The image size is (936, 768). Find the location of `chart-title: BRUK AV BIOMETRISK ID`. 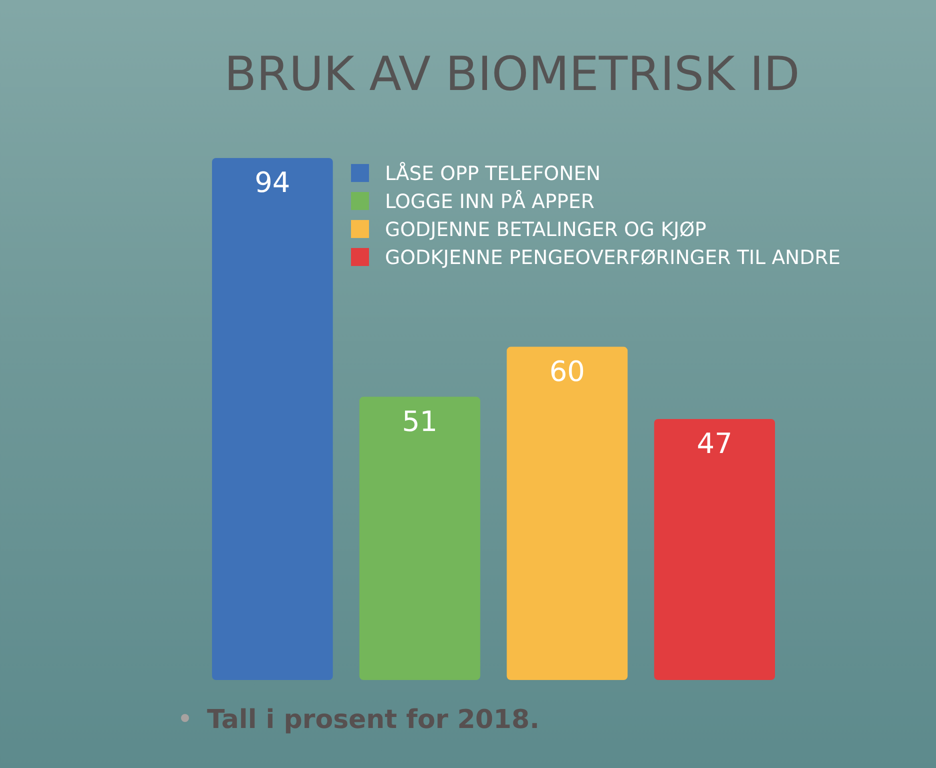

chart-title: BRUK AV BIOMETRISK ID is located at coordinates (512, 74).